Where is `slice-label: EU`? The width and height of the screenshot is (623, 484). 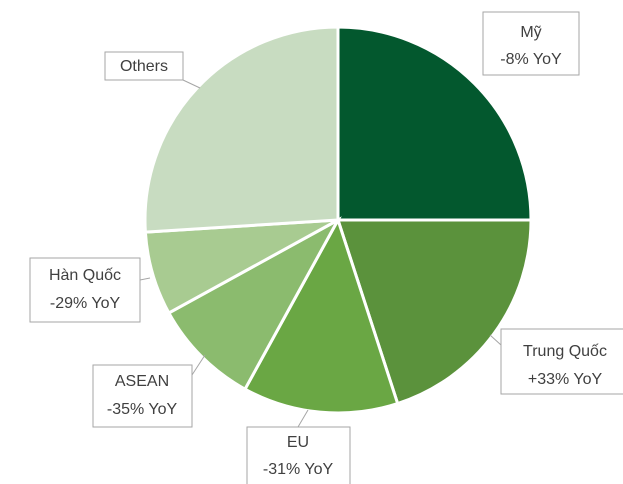 slice-label: EU is located at coordinates (298, 442).